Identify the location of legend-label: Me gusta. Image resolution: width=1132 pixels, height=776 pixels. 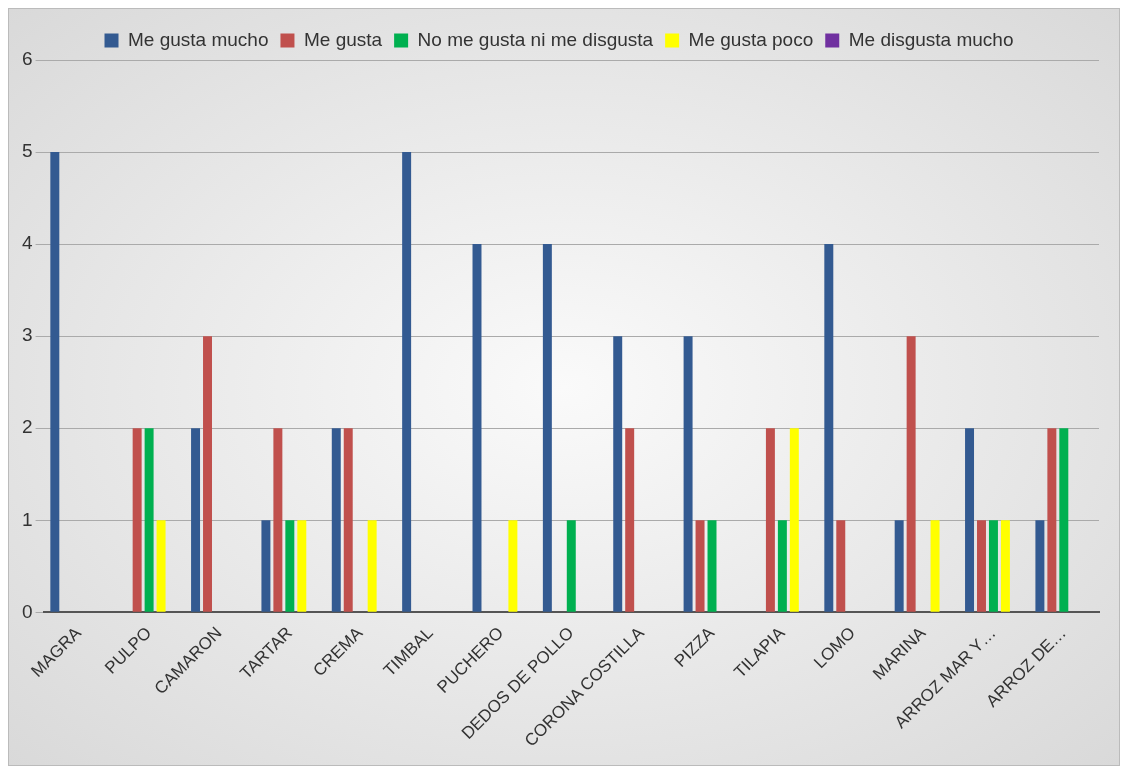
(343, 39).